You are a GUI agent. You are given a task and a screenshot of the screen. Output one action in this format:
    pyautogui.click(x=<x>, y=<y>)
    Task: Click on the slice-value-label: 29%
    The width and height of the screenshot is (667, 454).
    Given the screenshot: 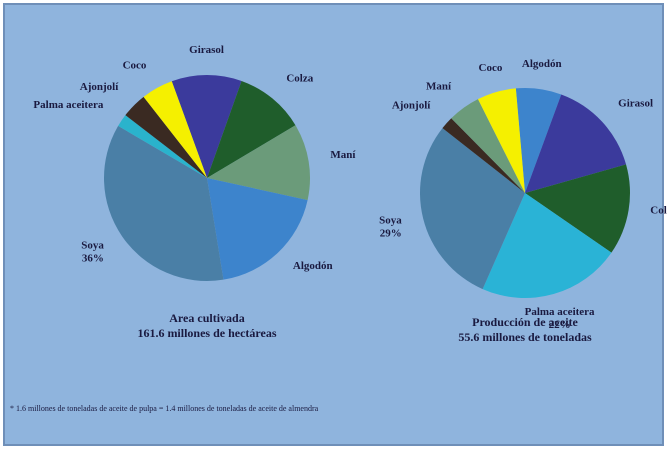 What is the action you would take?
    pyautogui.click(x=391, y=234)
    